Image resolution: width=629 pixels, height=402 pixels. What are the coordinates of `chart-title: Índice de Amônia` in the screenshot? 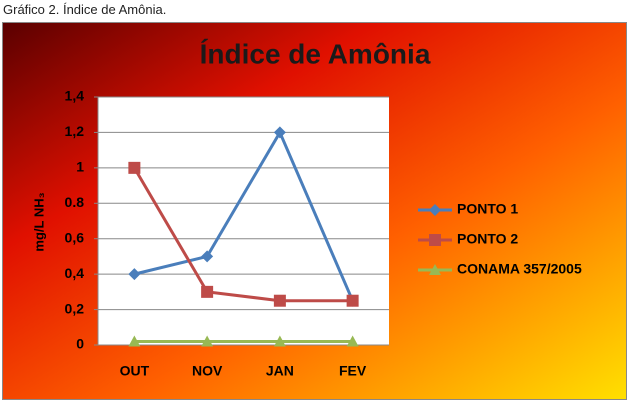 It's located at (315, 53).